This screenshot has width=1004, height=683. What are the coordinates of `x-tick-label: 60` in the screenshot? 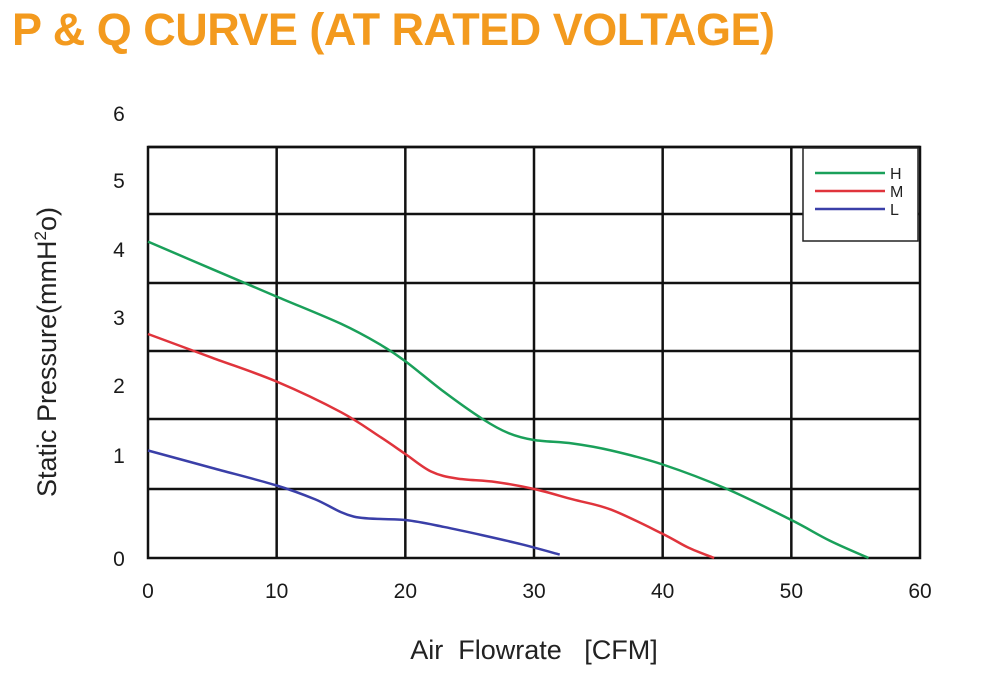 It's located at (919, 591).